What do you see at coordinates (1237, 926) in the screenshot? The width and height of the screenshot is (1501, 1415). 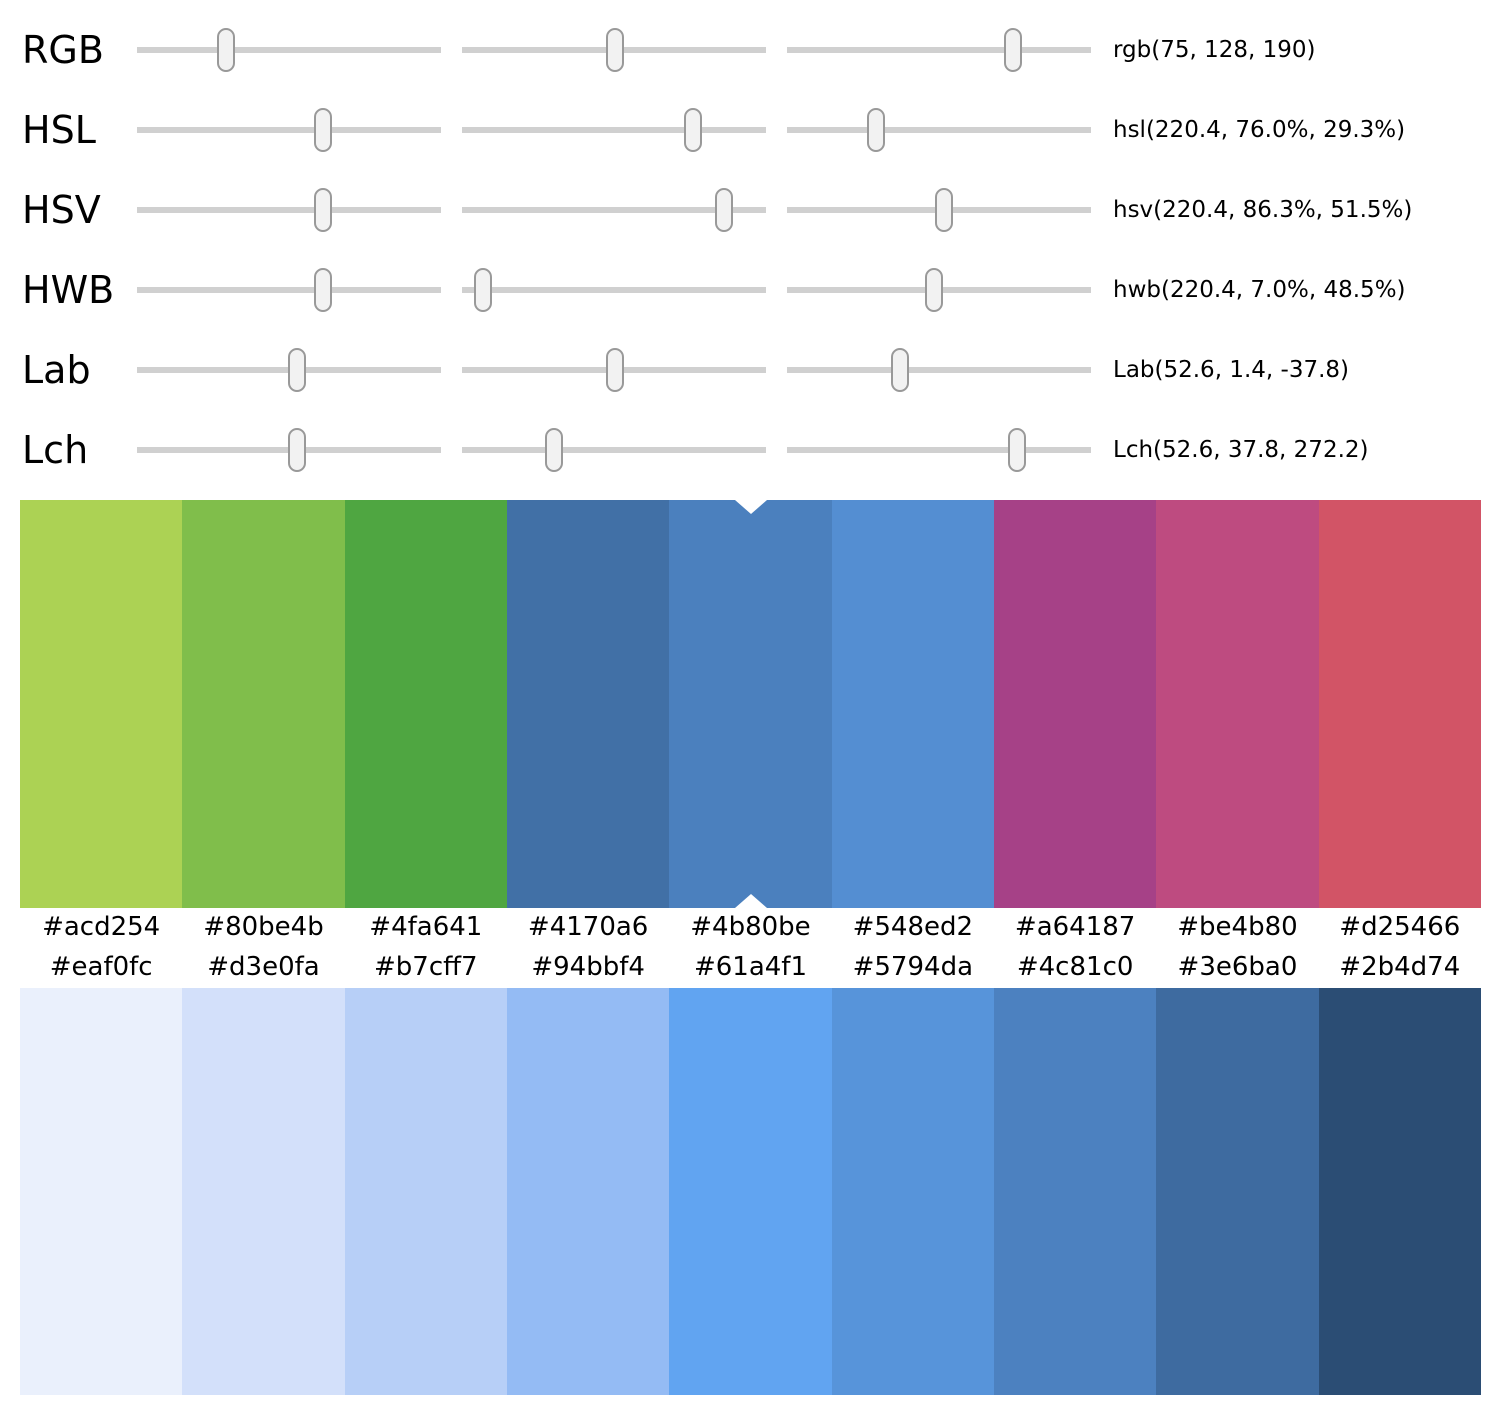 I see `hex-label: #be4b80` at bounding box center [1237, 926].